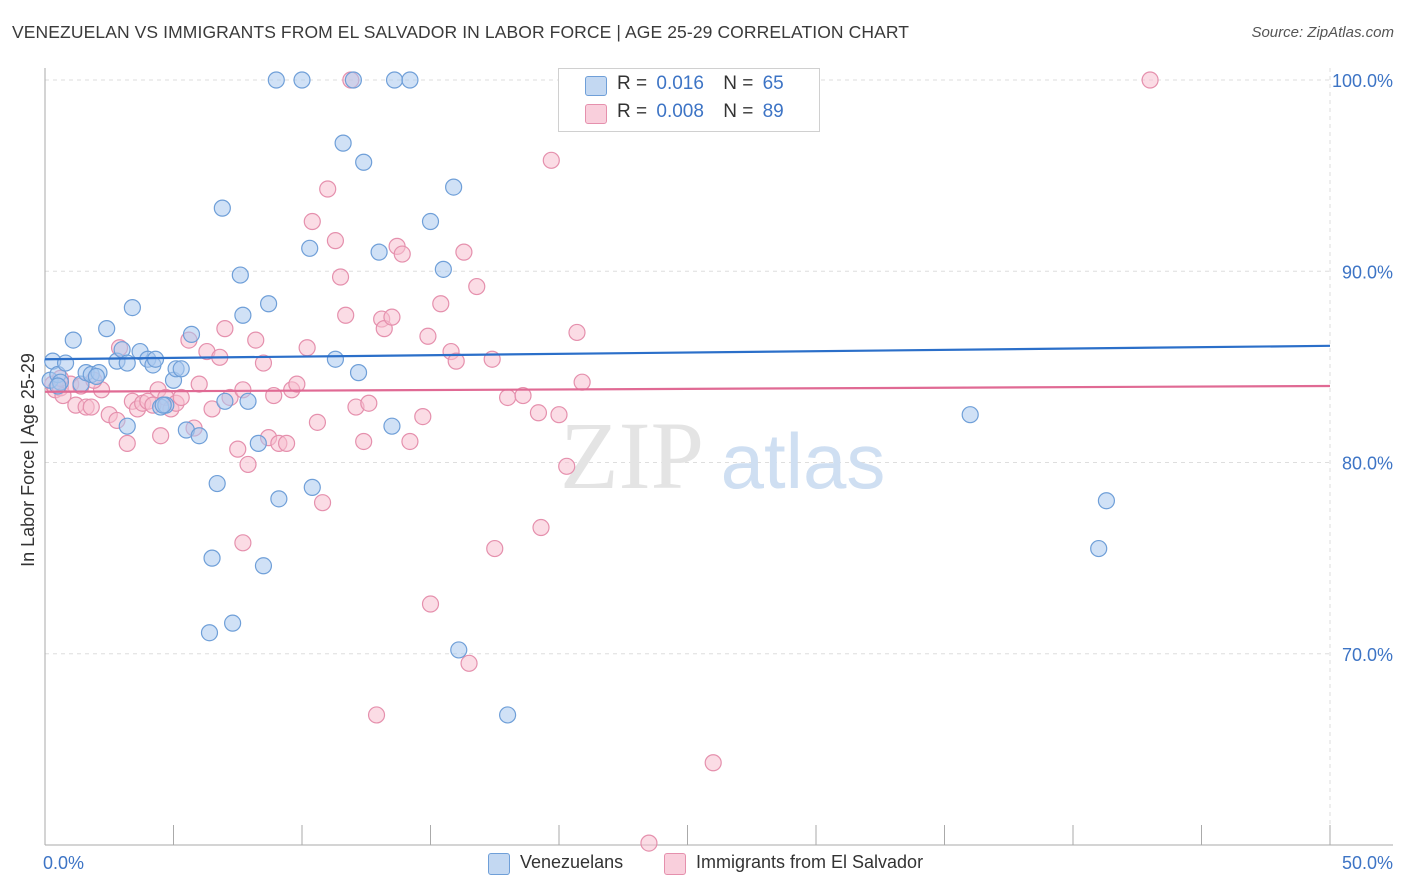 This screenshot has width=1406, height=892. Describe the element at coordinates (1367, 464) in the screenshot. I see `y-tick-label: 80.0%` at that location.